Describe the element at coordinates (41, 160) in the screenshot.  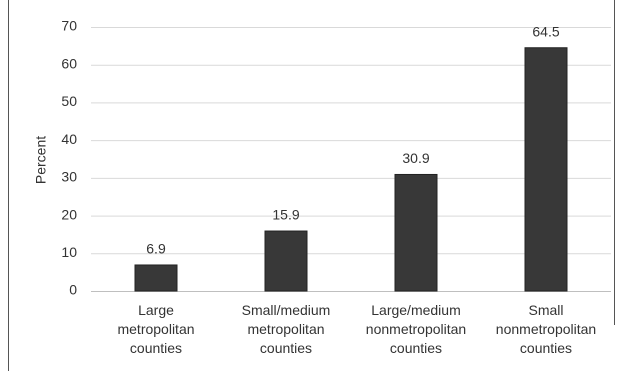
I see `y-axis-label: Percent` at that location.